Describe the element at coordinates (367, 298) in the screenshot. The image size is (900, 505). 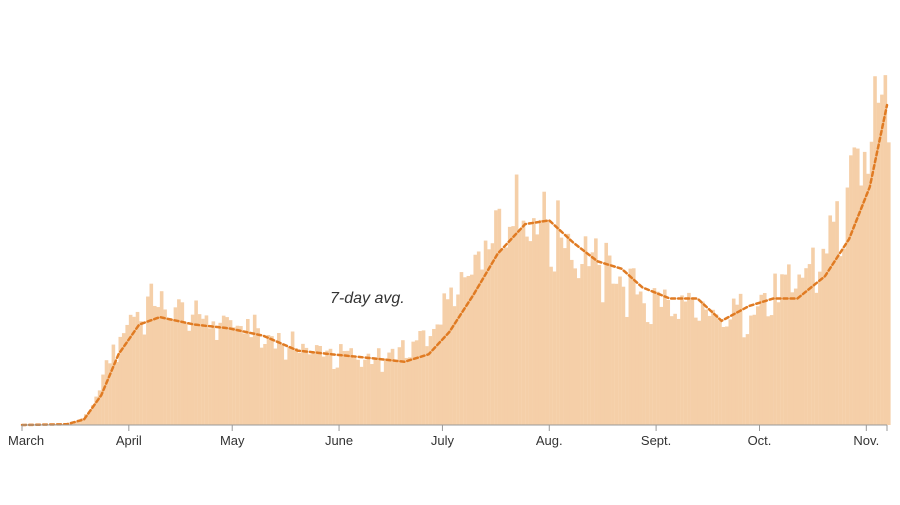
I see `seven-day-average-label: 7-day avg.` at that location.